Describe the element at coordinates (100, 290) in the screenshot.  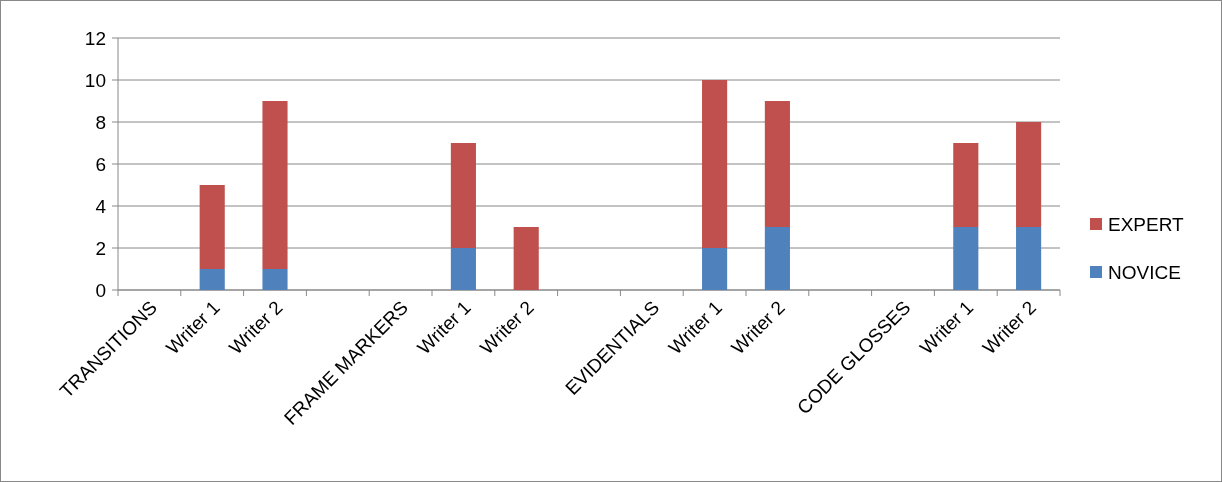
I see `y-tick-label: 0` at that location.